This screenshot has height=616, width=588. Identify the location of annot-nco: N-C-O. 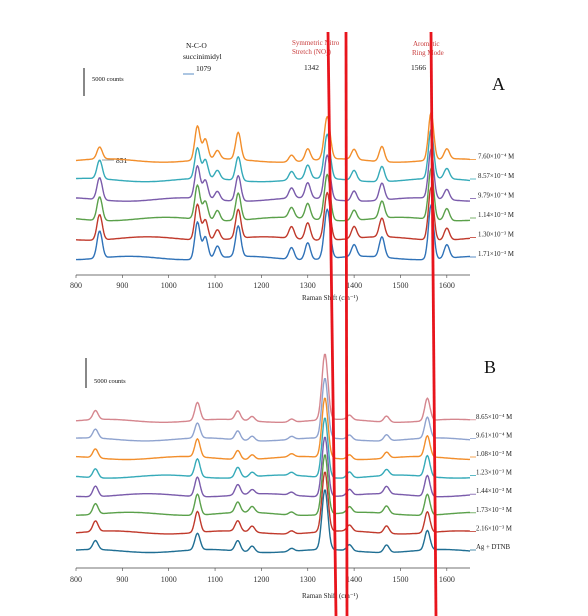
(196, 45).